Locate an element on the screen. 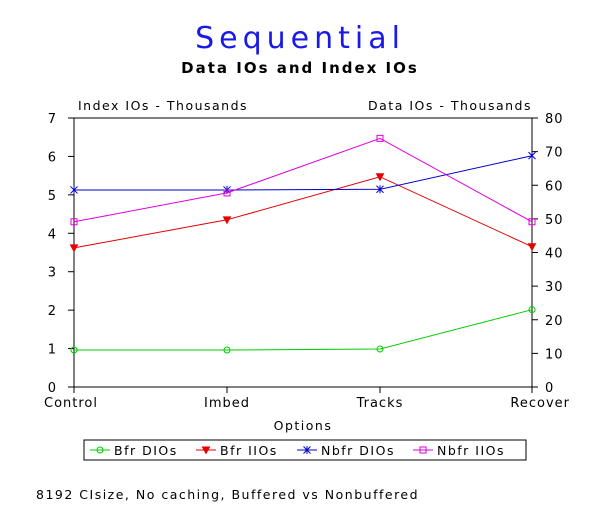 The width and height of the screenshot is (600, 525). legend-label: Bfr IIOs is located at coordinates (249, 450).